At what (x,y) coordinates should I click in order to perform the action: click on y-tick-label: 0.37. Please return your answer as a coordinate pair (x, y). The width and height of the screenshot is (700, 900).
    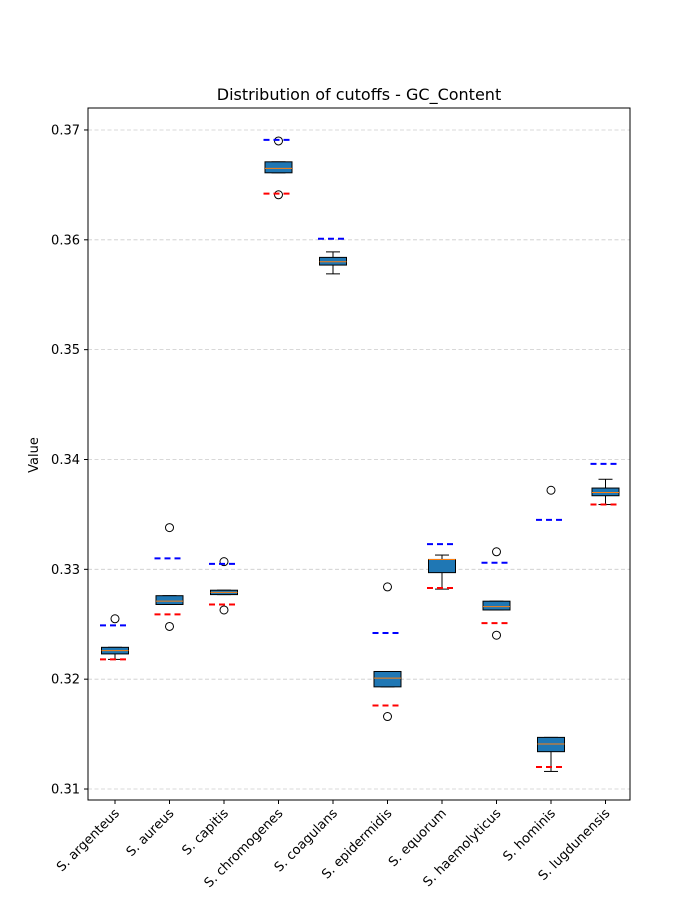
    Looking at the image, I should click on (65, 130).